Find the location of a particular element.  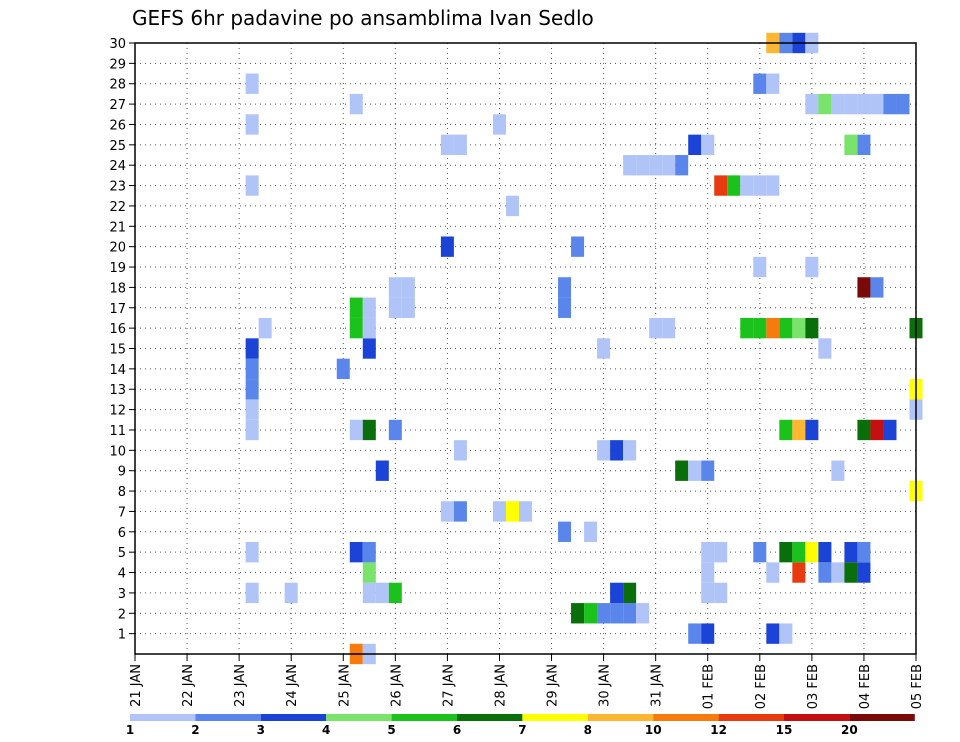

colorbar-label: 12 is located at coordinates (718, 730).